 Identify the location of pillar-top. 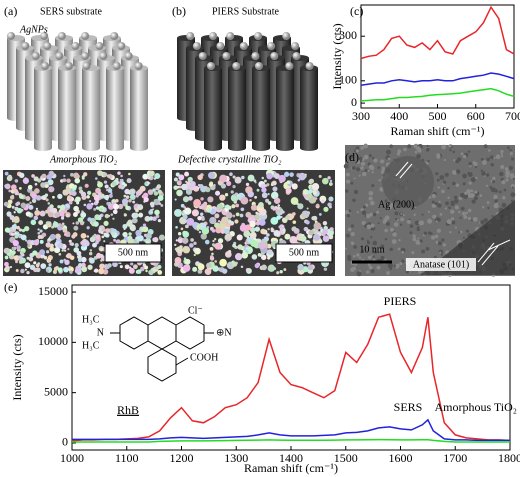
(309, 148).